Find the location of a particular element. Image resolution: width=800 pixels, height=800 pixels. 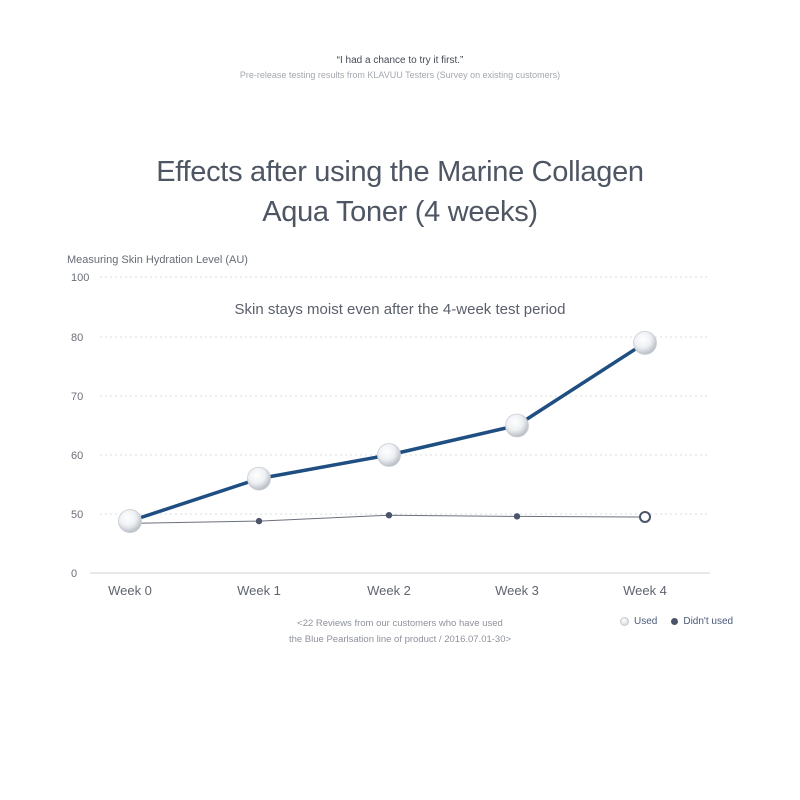

x-tick-label: Week 1 is located at coordinates (259, 590).